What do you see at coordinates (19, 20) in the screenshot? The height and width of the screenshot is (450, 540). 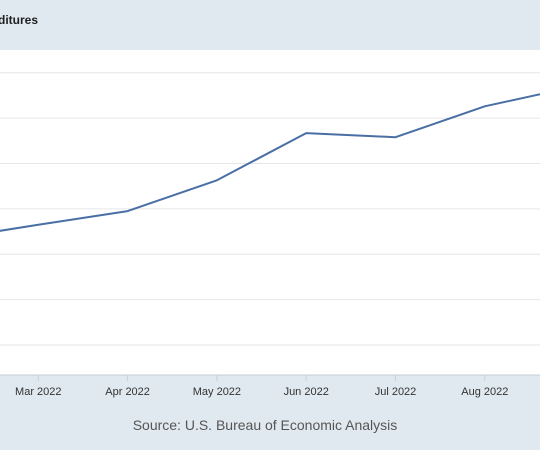 I see `chart-title: ditures` at bounding box center [19, 20].